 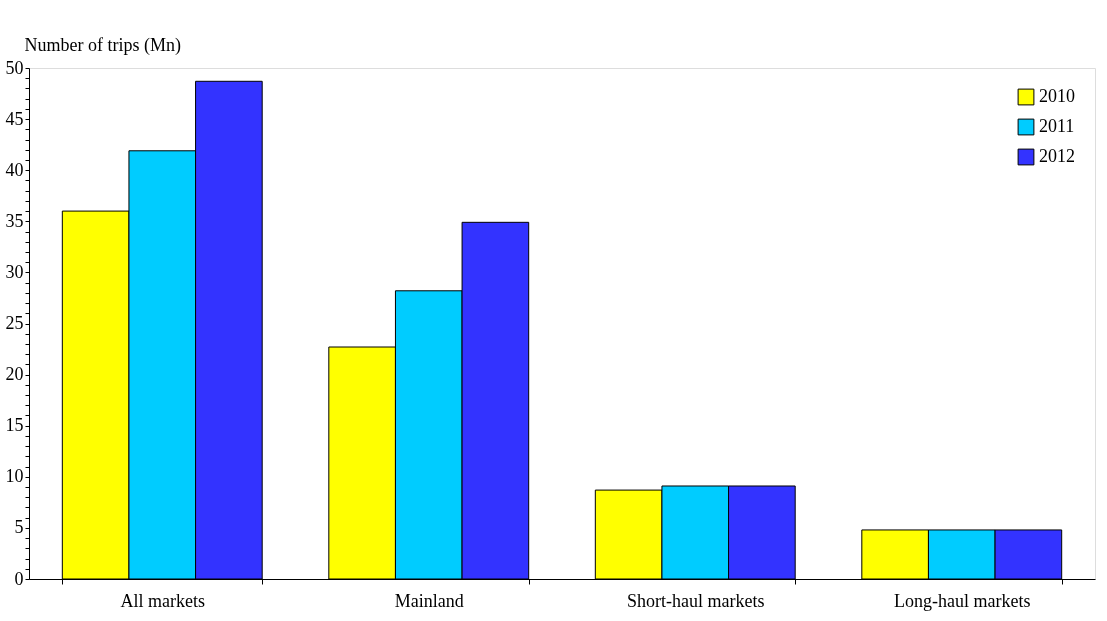 I want to click on legend-label: 2012, so click(x=1057, y=156).